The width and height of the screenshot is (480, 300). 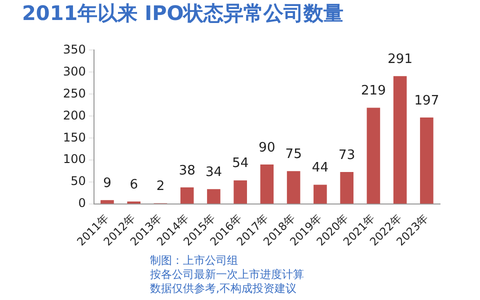 I want to click on chart-title: 2011年以来 IPO状态异常公司数量, so click(x=183, y=13).